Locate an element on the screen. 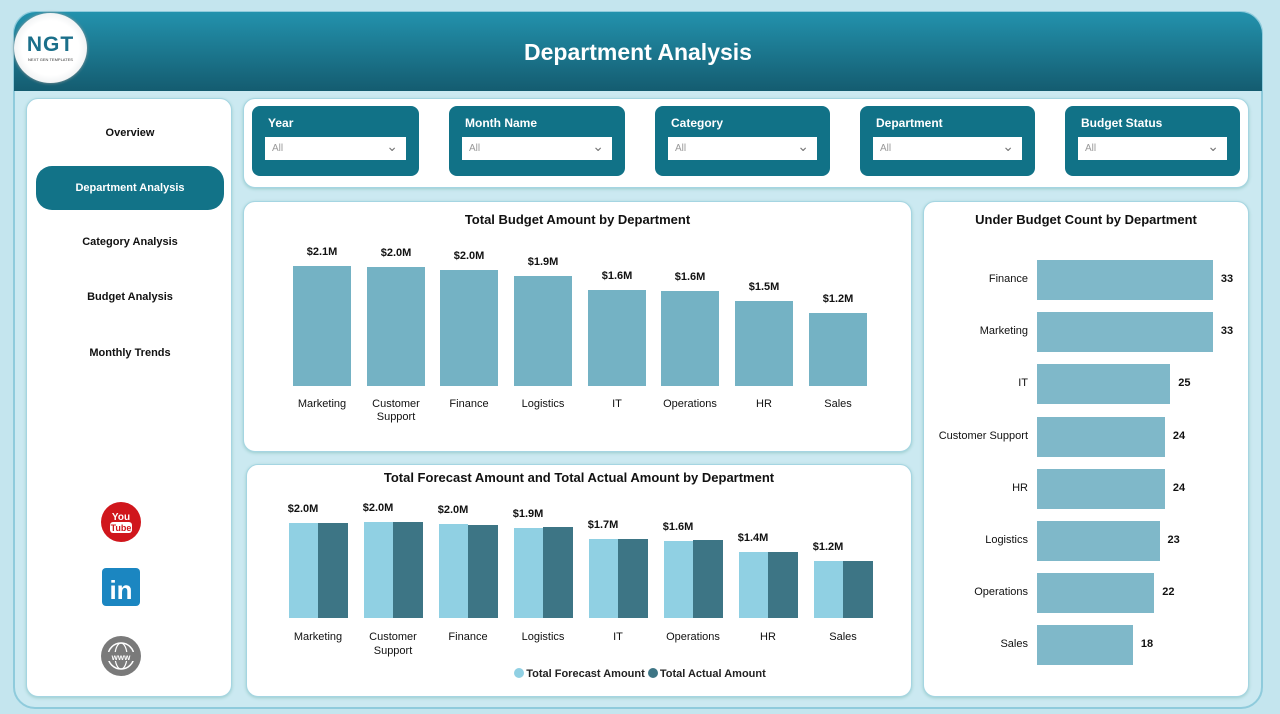 The image size is (1280, 714). nav-department-analysis: Department Analysis is located at coordinates (130, 188).